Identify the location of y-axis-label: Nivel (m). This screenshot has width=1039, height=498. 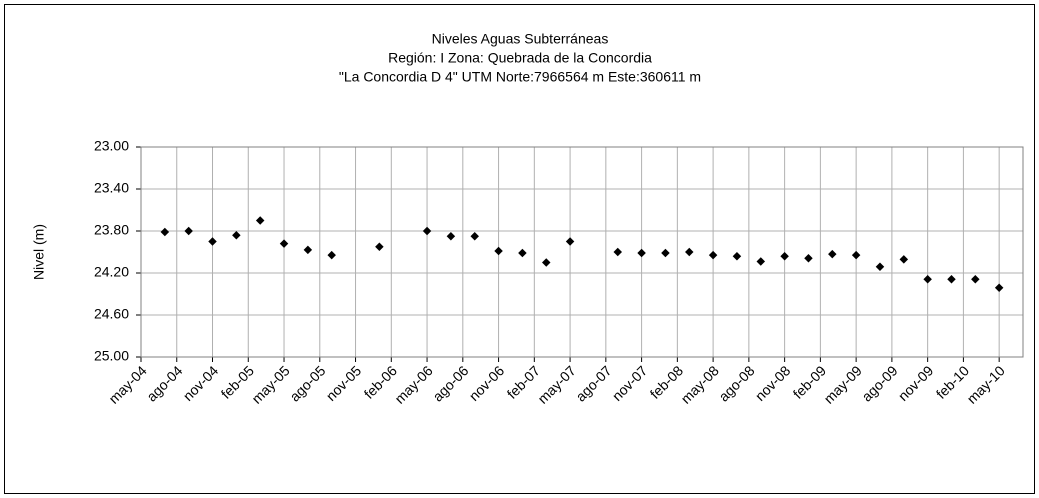
(39, 252).